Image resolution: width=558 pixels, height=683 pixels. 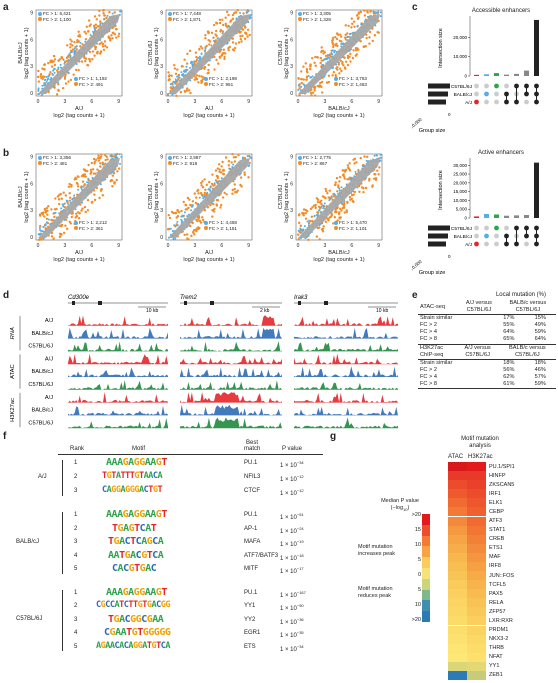 I want to click on upset-group-label: BALB/cJ, so click(x=463, y=237).